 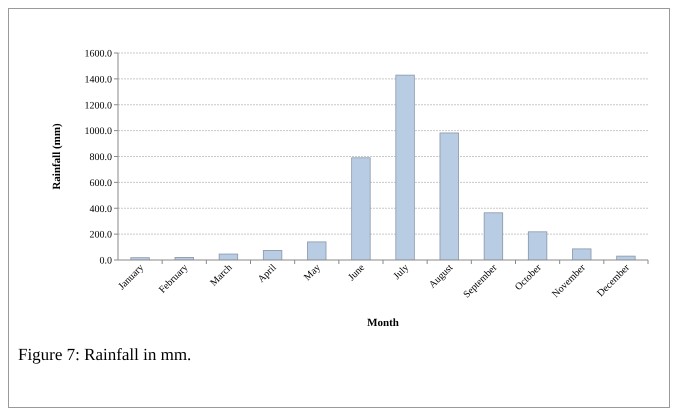 I want to click on y-tick-label: 600.0, so click(x=101, y=183).